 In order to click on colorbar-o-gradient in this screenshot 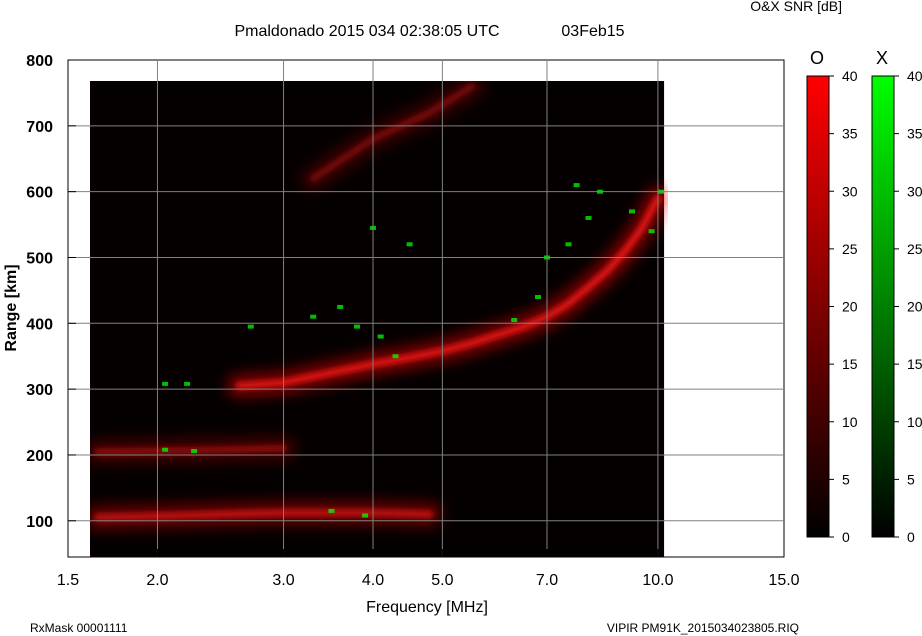, I will do `click(818, 306)`.